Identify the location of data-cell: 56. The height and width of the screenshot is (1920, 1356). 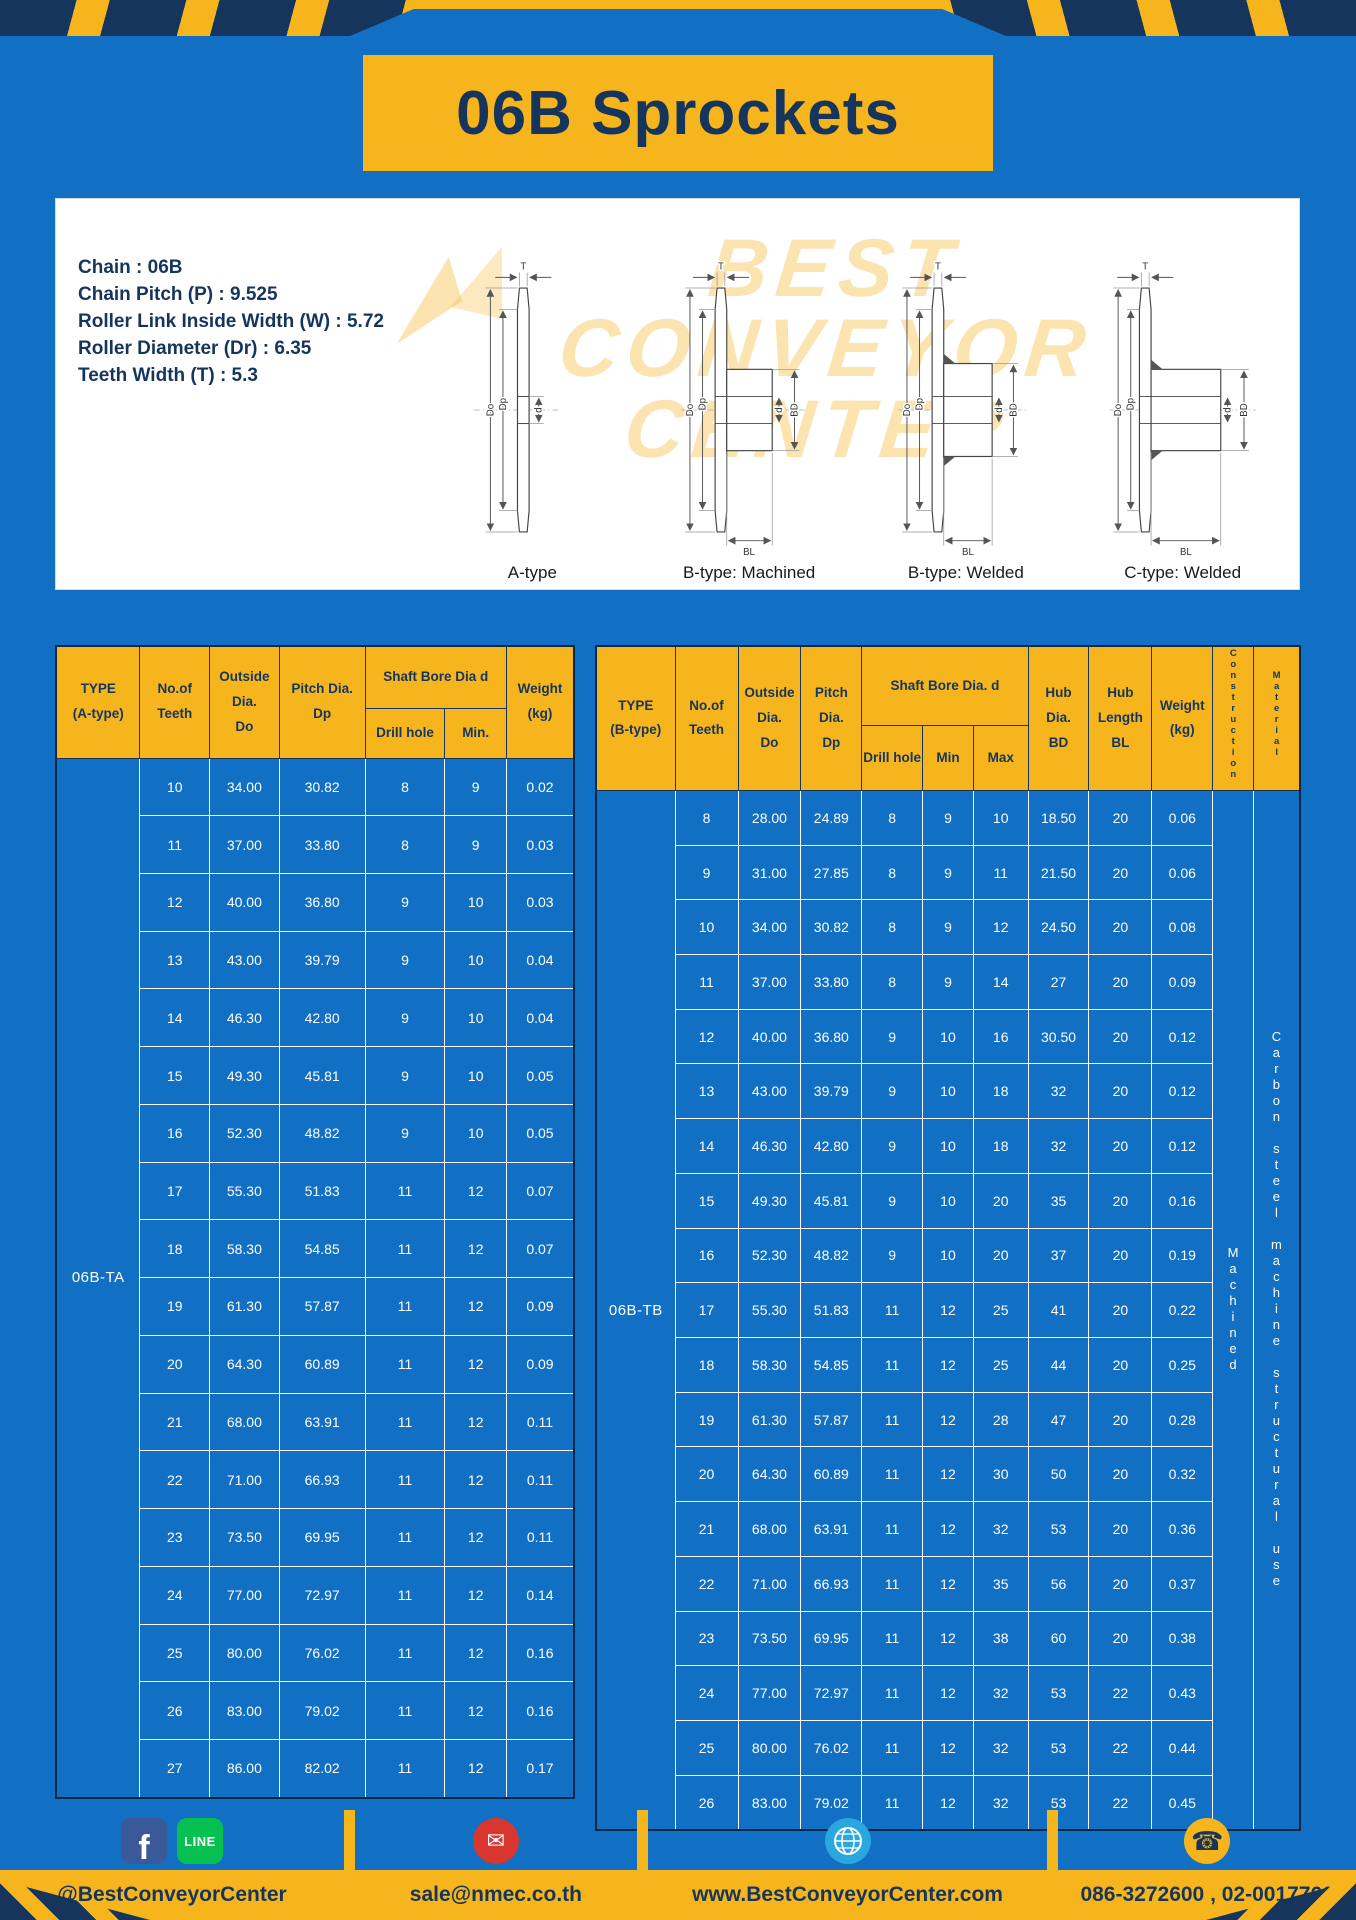
(1058, 1583).